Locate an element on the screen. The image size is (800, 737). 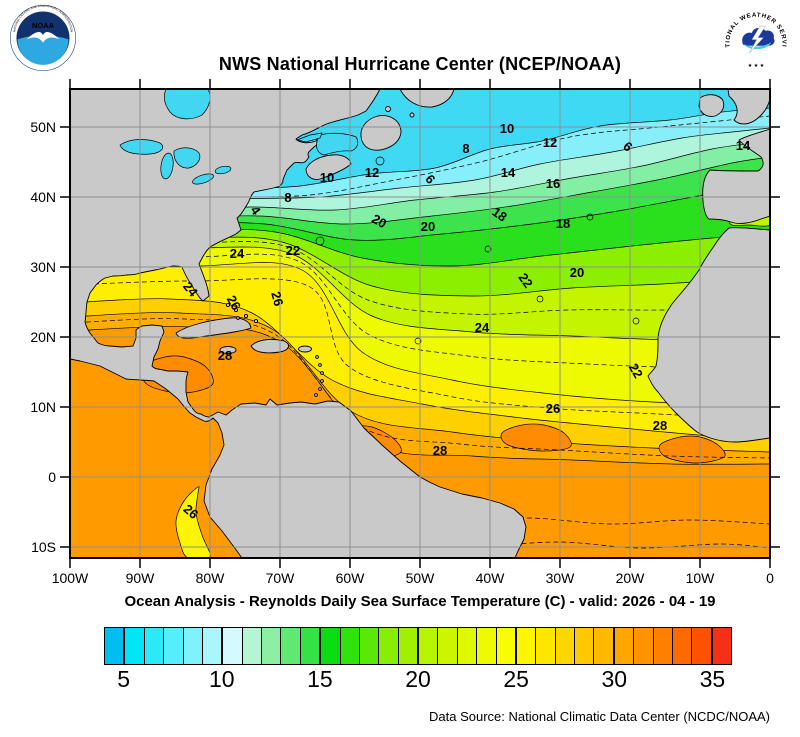
x-axis-label: 100W is located at coordinates (70, 578).